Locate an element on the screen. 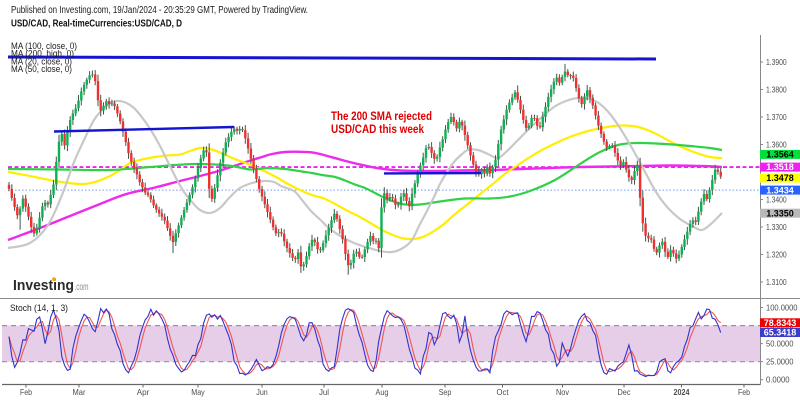  svg-text: 100.0000 is located at coordinates (782, 307).